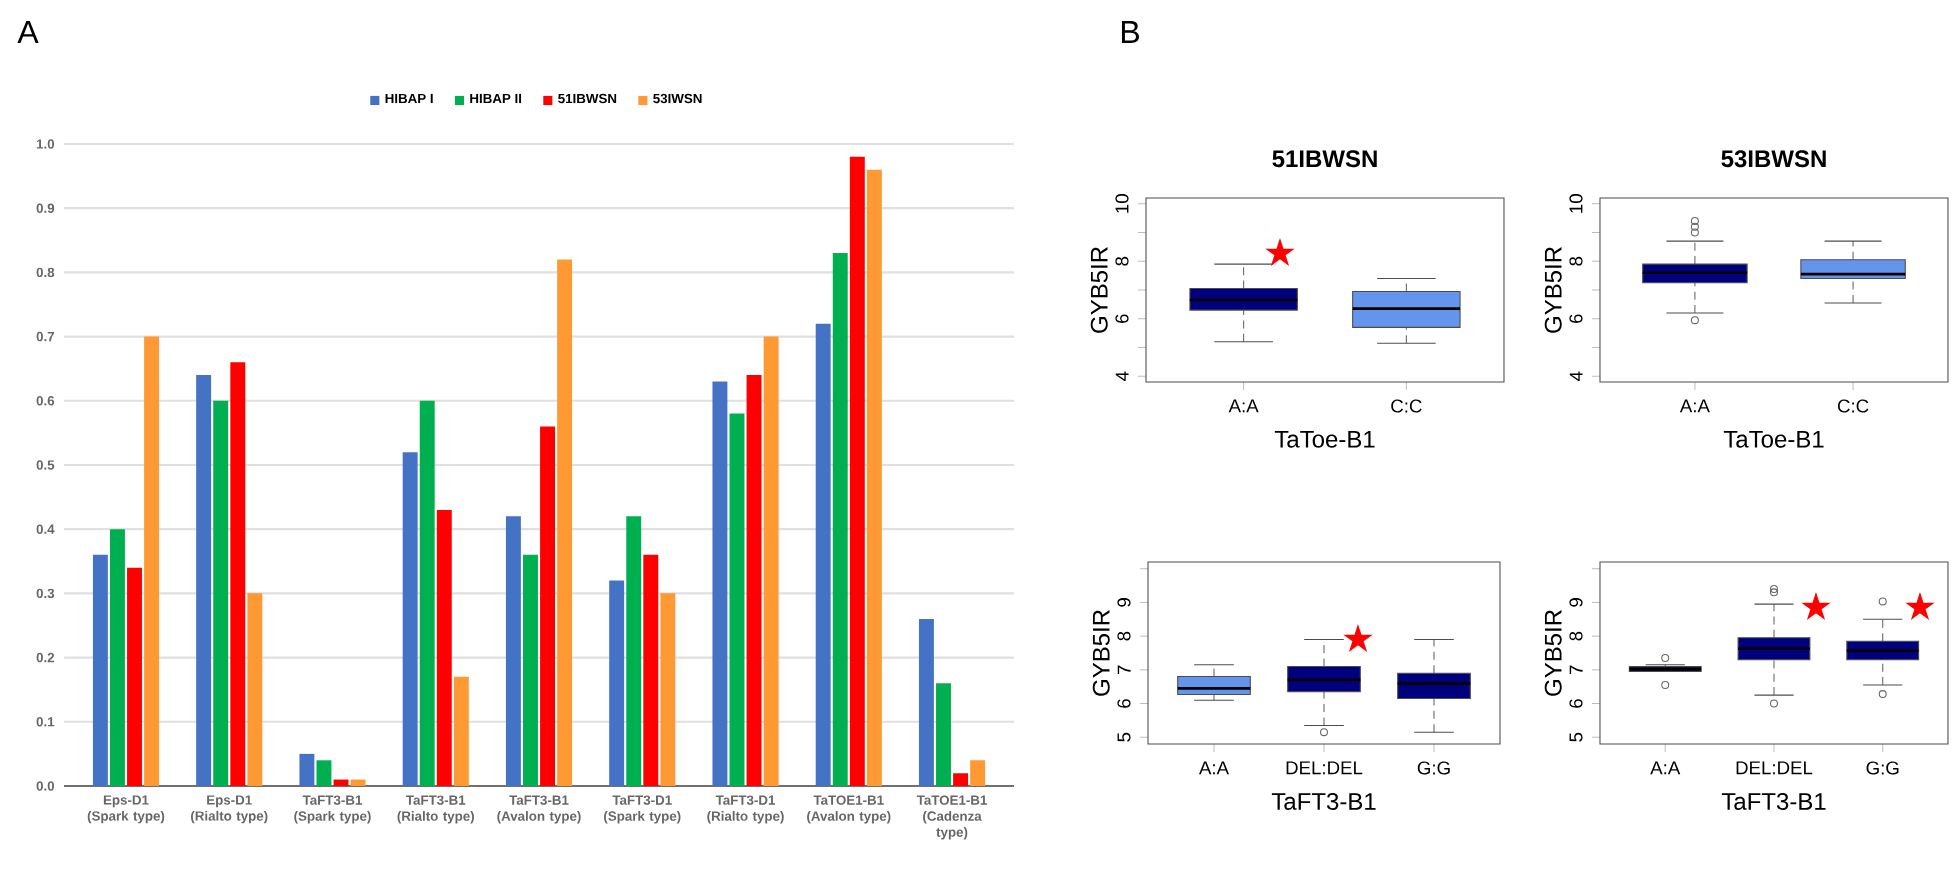 The height and width of the screenshot is (878, 1958). What do you see at coordinates (1773, 159) in the screenshot?
I see `chart-title: 53IBWSN` at bounding box center [1773, 159].